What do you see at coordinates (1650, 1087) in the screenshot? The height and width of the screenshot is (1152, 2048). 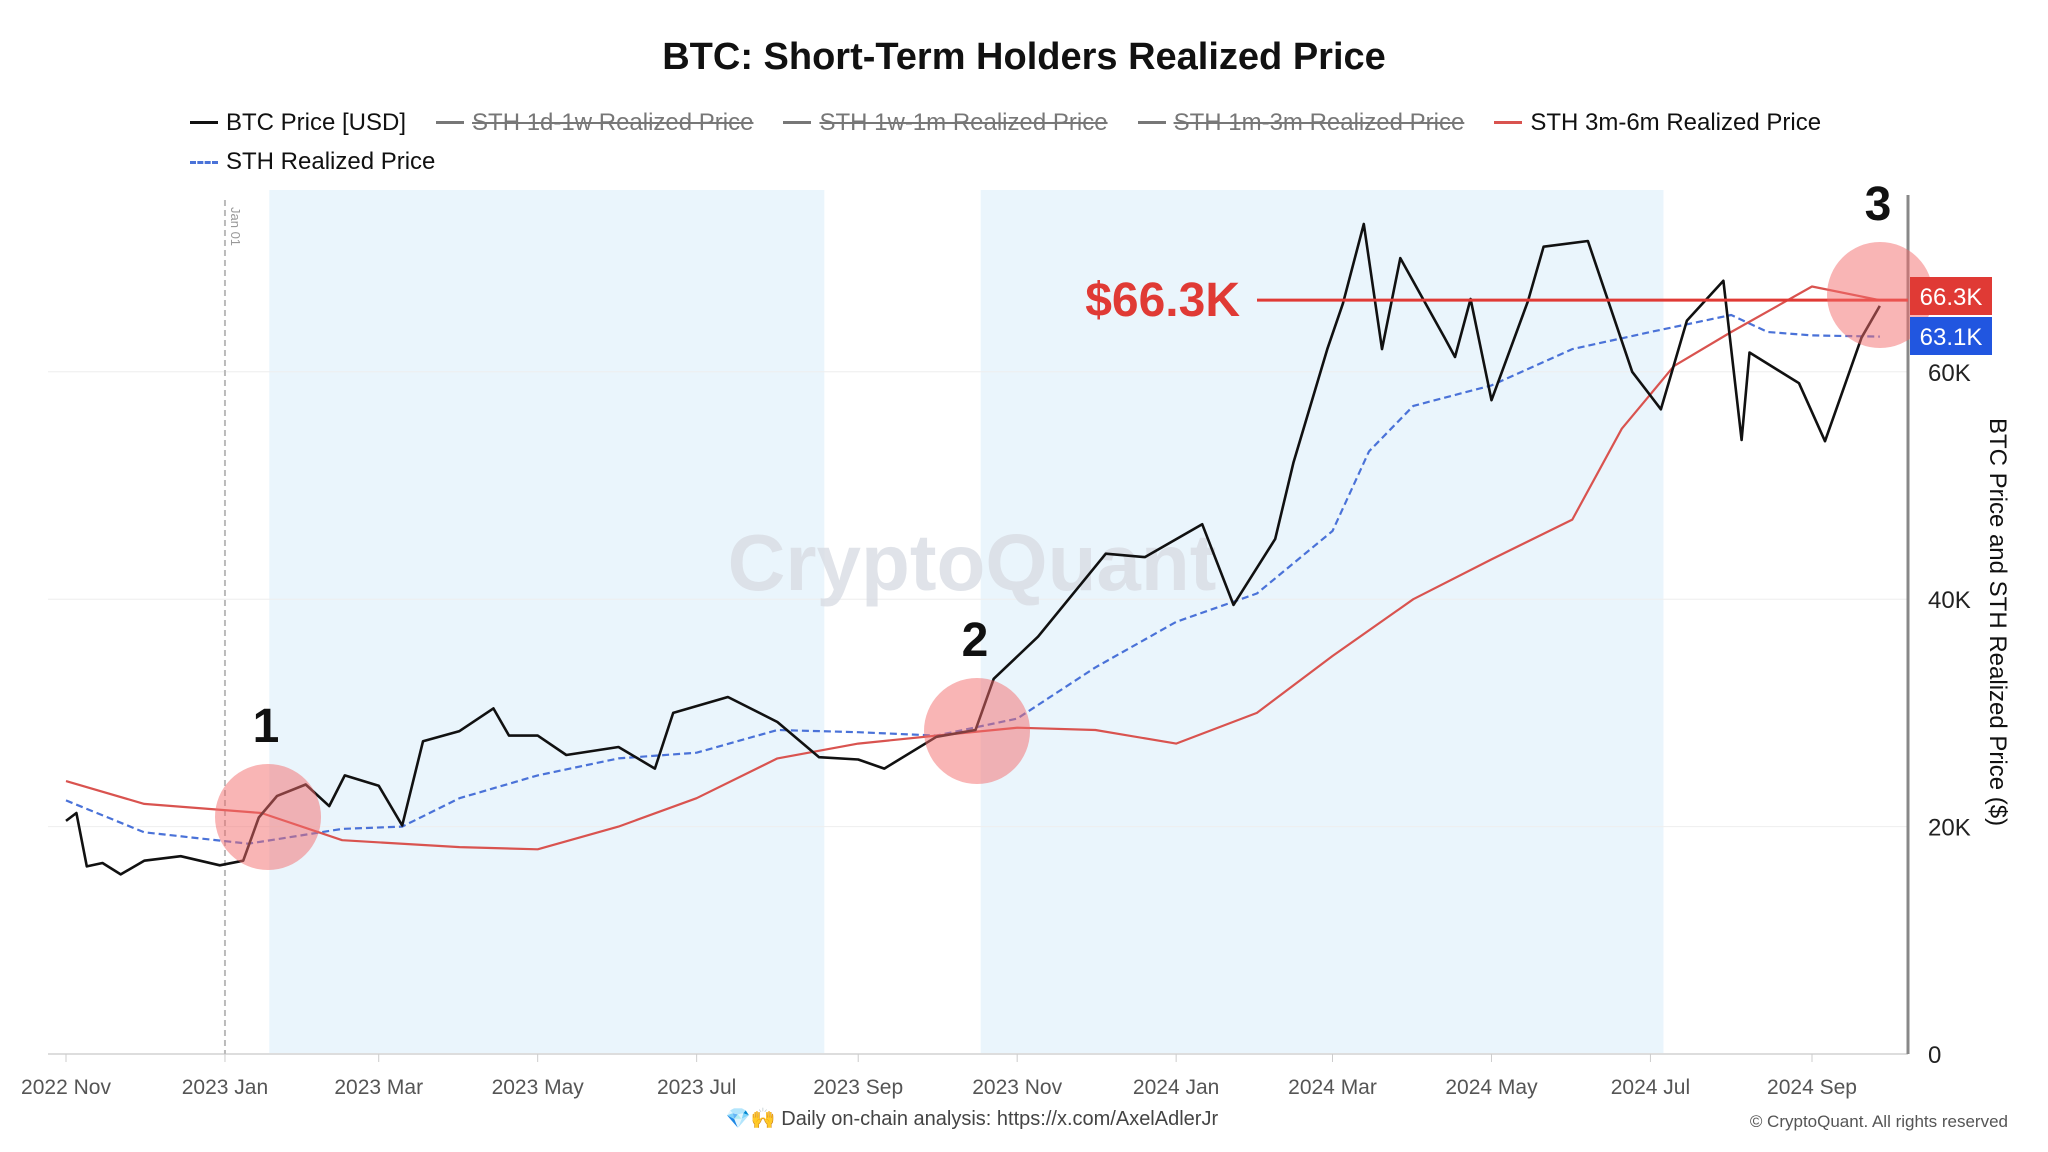 I see `x-tick-label: 2024 Jul` at bounding box center [1650, 1087].